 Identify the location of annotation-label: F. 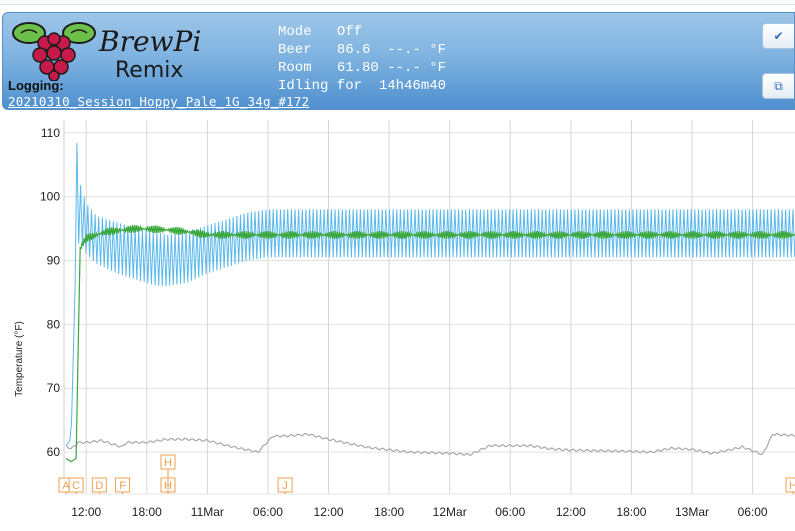
(122, 486).